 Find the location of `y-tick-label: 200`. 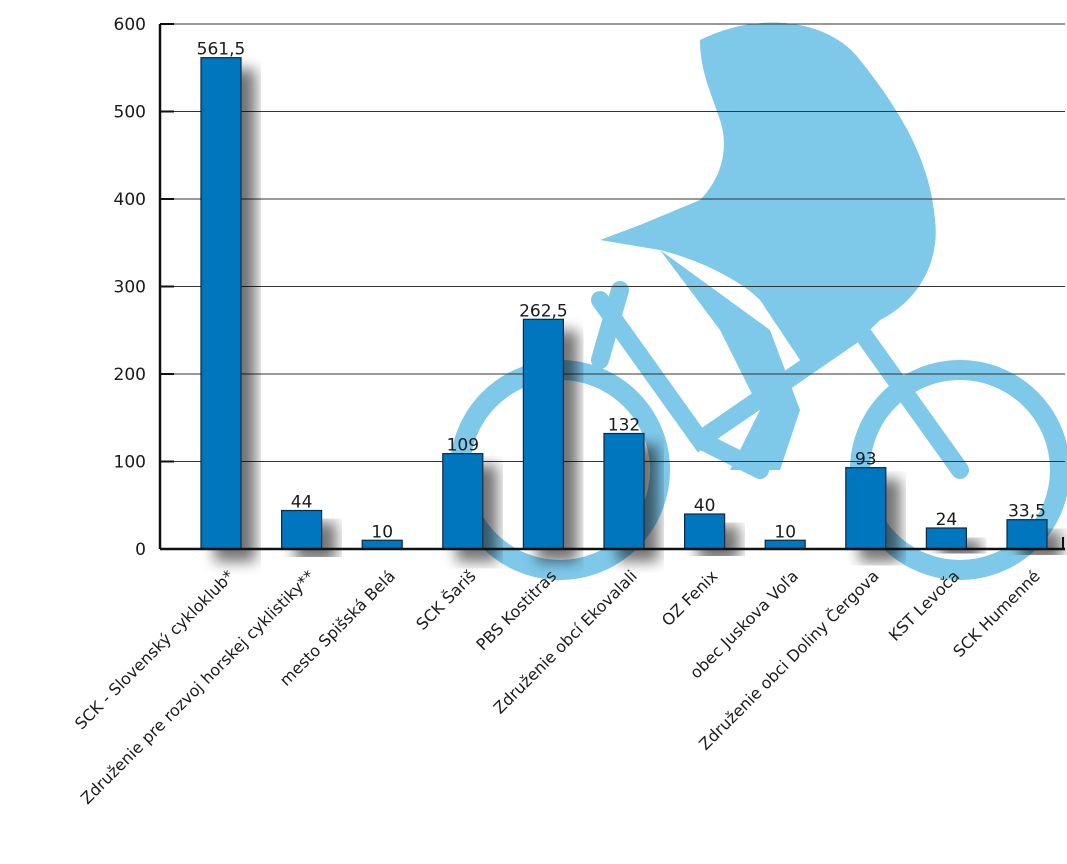

y-tick-label: 200 is located at coordinates (130, 375).